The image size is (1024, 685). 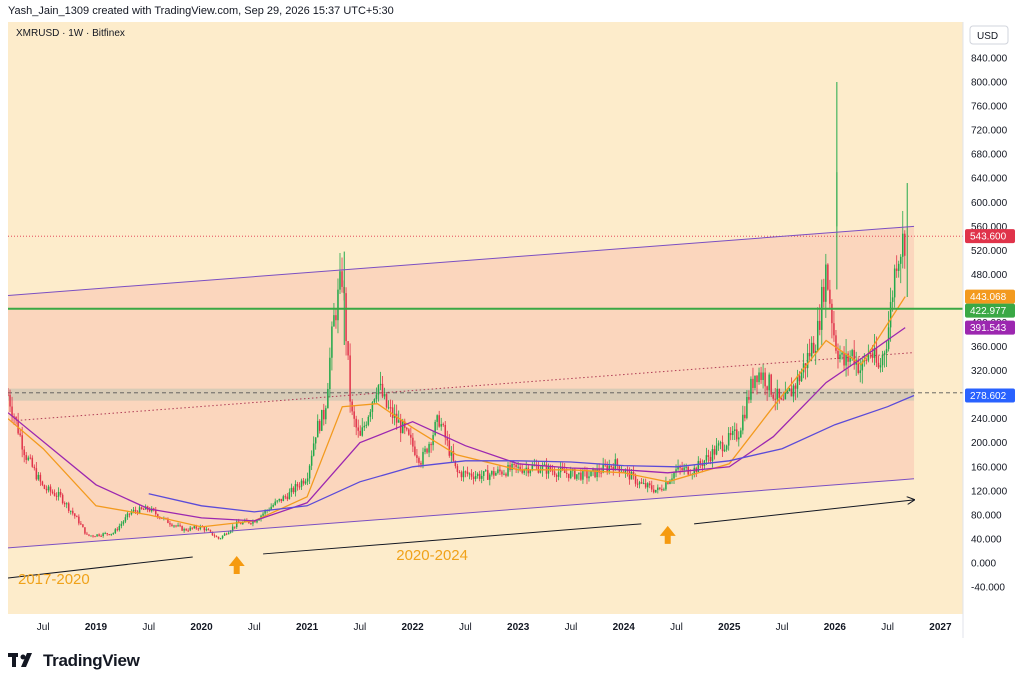 I want to click on currency-box, so click(x=989, y=35).